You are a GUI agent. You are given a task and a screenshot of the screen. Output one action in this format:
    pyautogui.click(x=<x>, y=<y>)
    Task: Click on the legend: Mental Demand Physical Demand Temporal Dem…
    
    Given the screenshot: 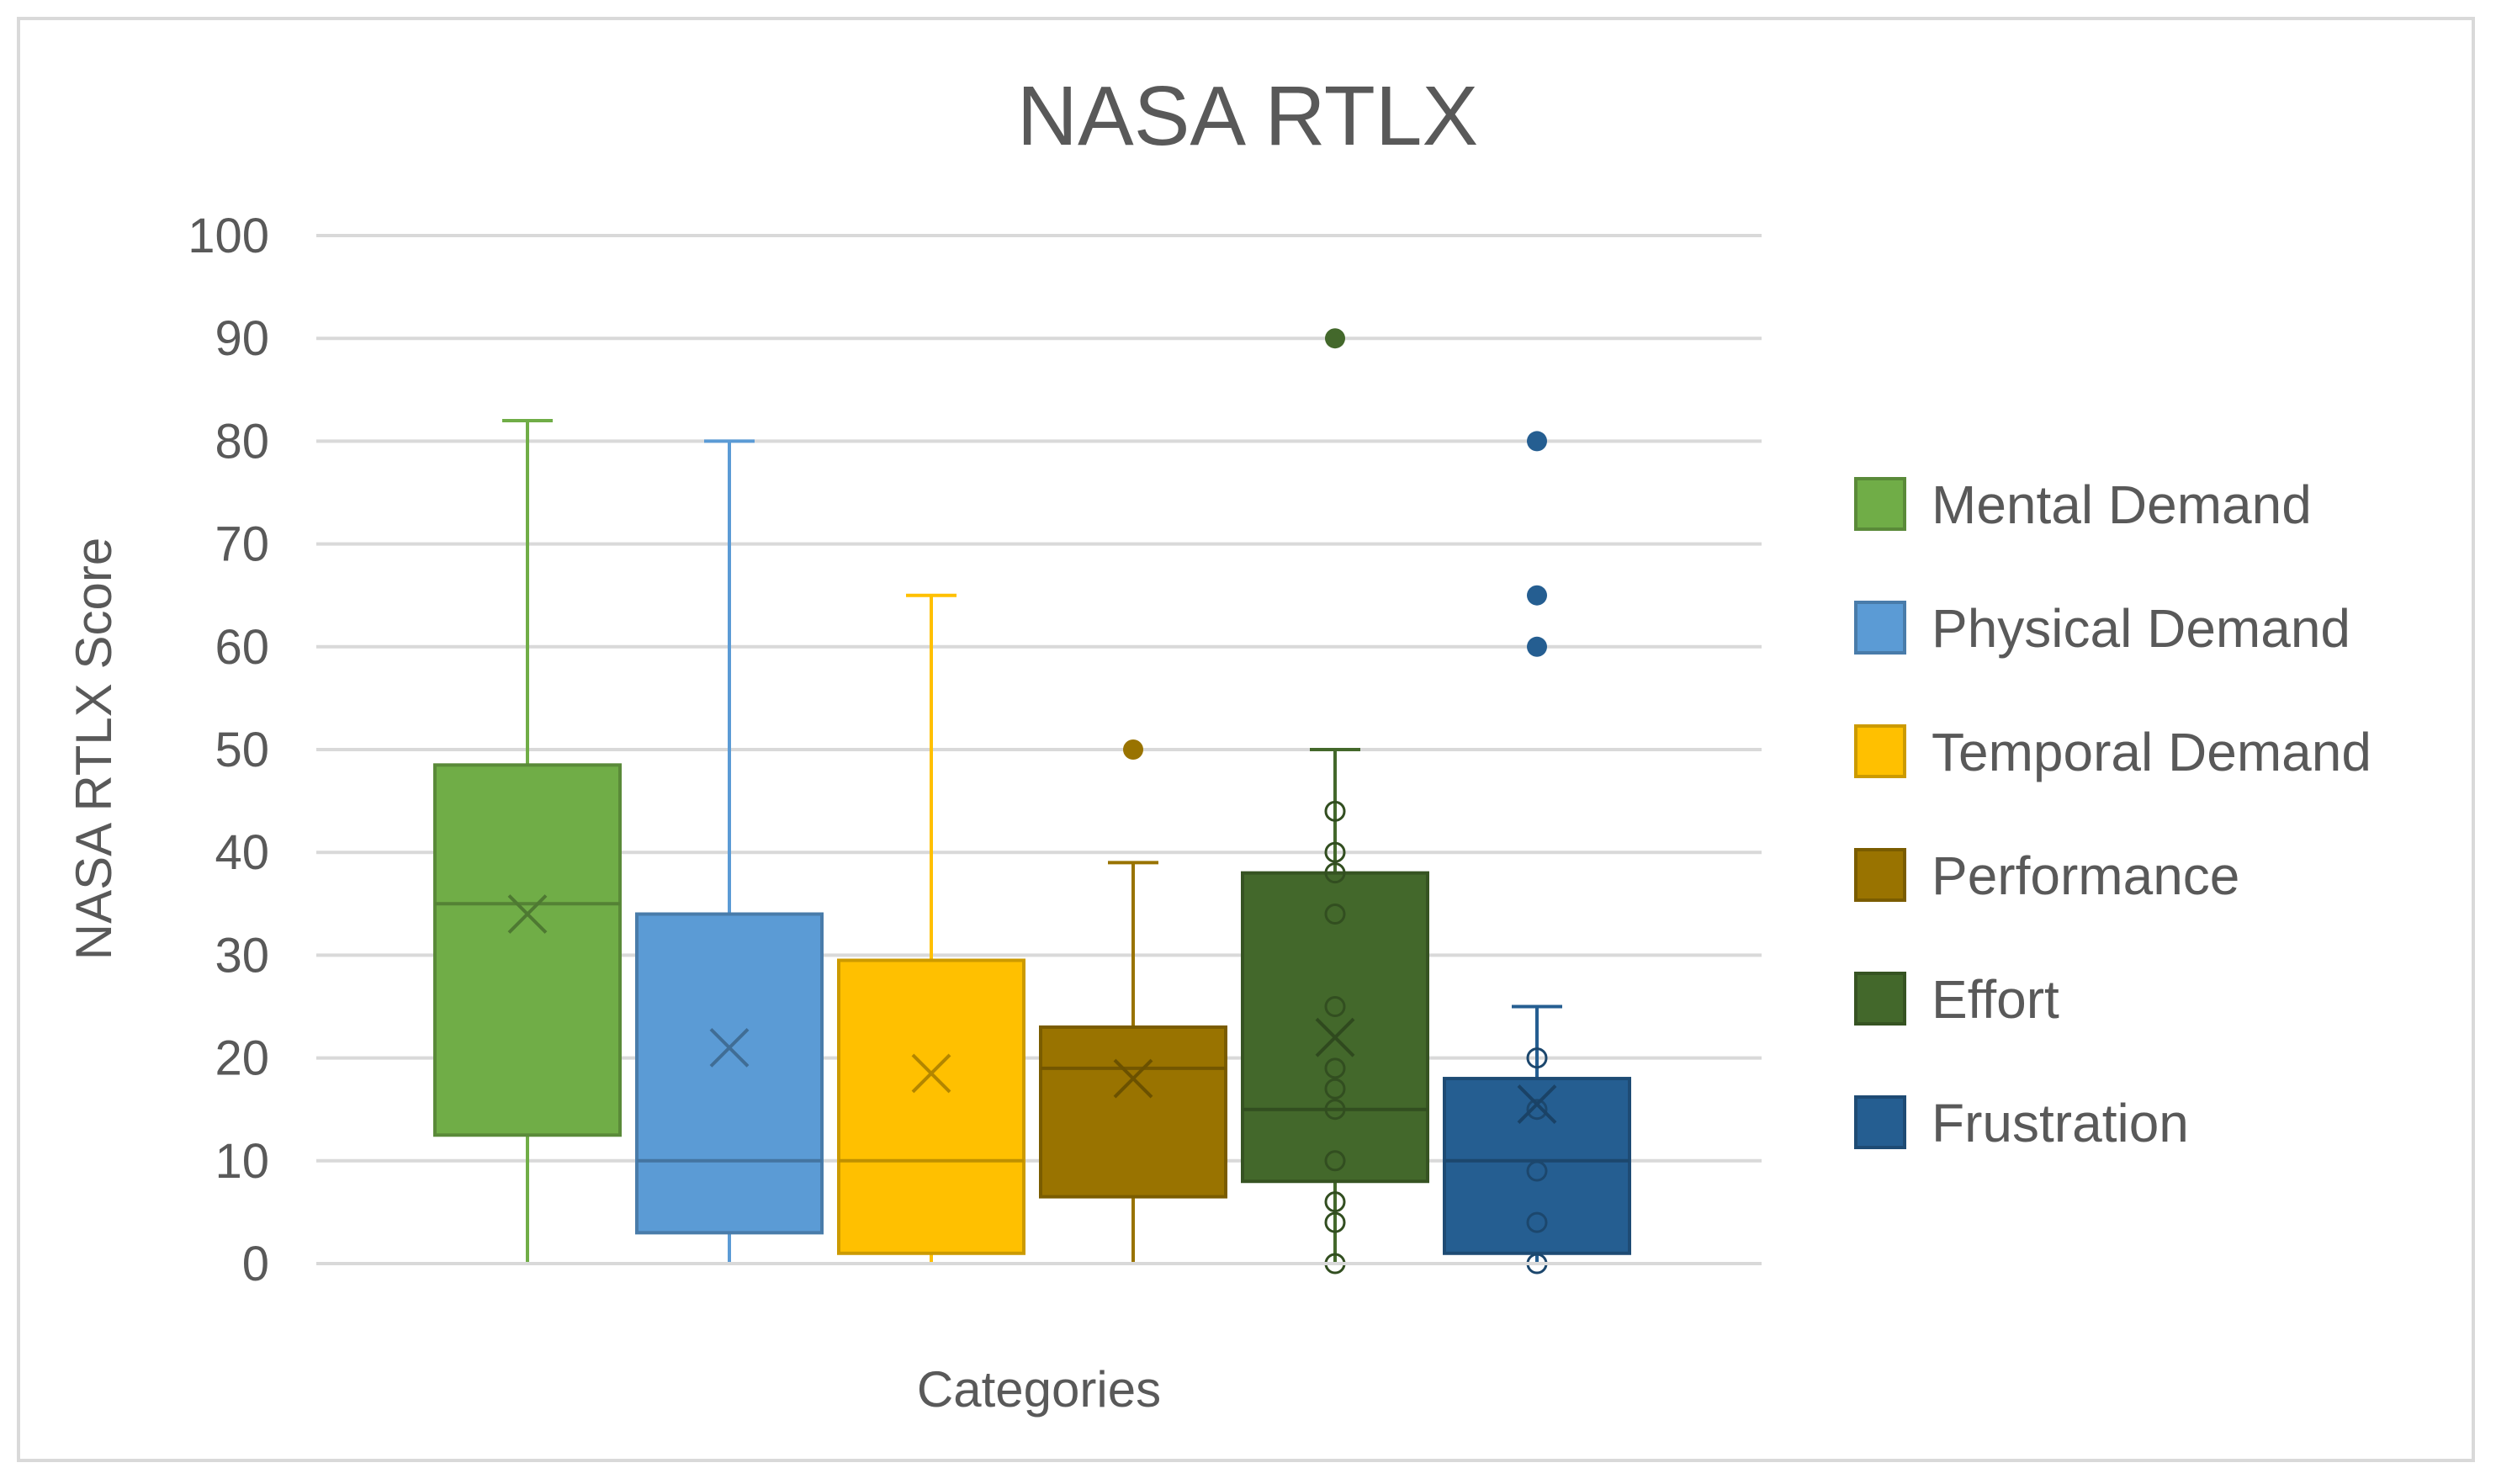 What is the action you would take?
    pyautogui.click(x=2112, y=813)
    